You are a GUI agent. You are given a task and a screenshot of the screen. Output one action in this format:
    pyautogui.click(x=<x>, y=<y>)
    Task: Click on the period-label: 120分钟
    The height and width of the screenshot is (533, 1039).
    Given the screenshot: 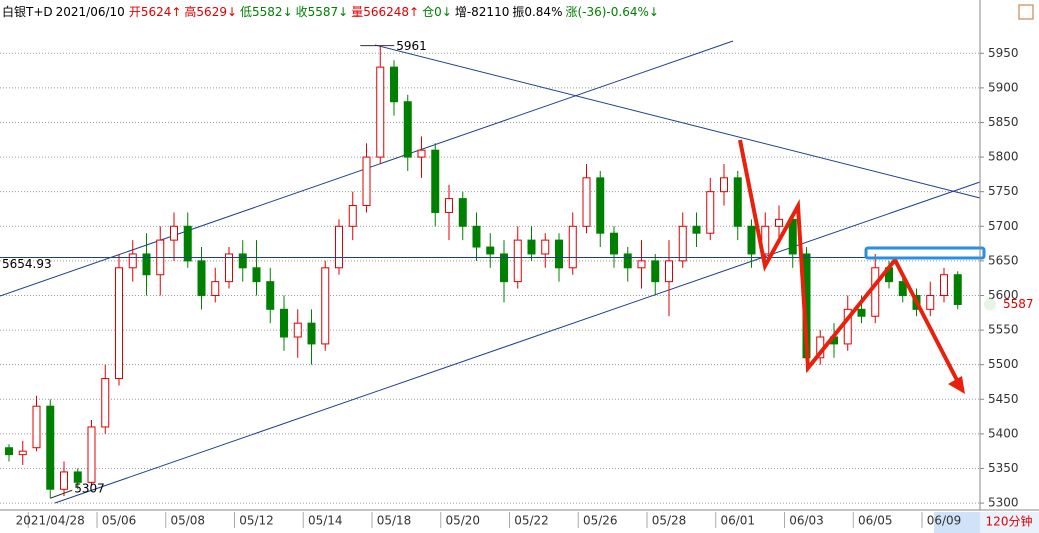 What is the action you would take?
    pyautogui.click(x=1009, y=521)
    